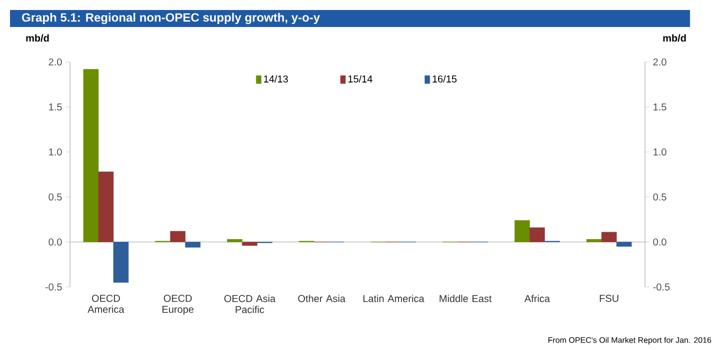 This screenshot has height=350, width=720. I want to click on text: From OPEC's Oil Market Report for Jan. 2016, so click(630, 340).